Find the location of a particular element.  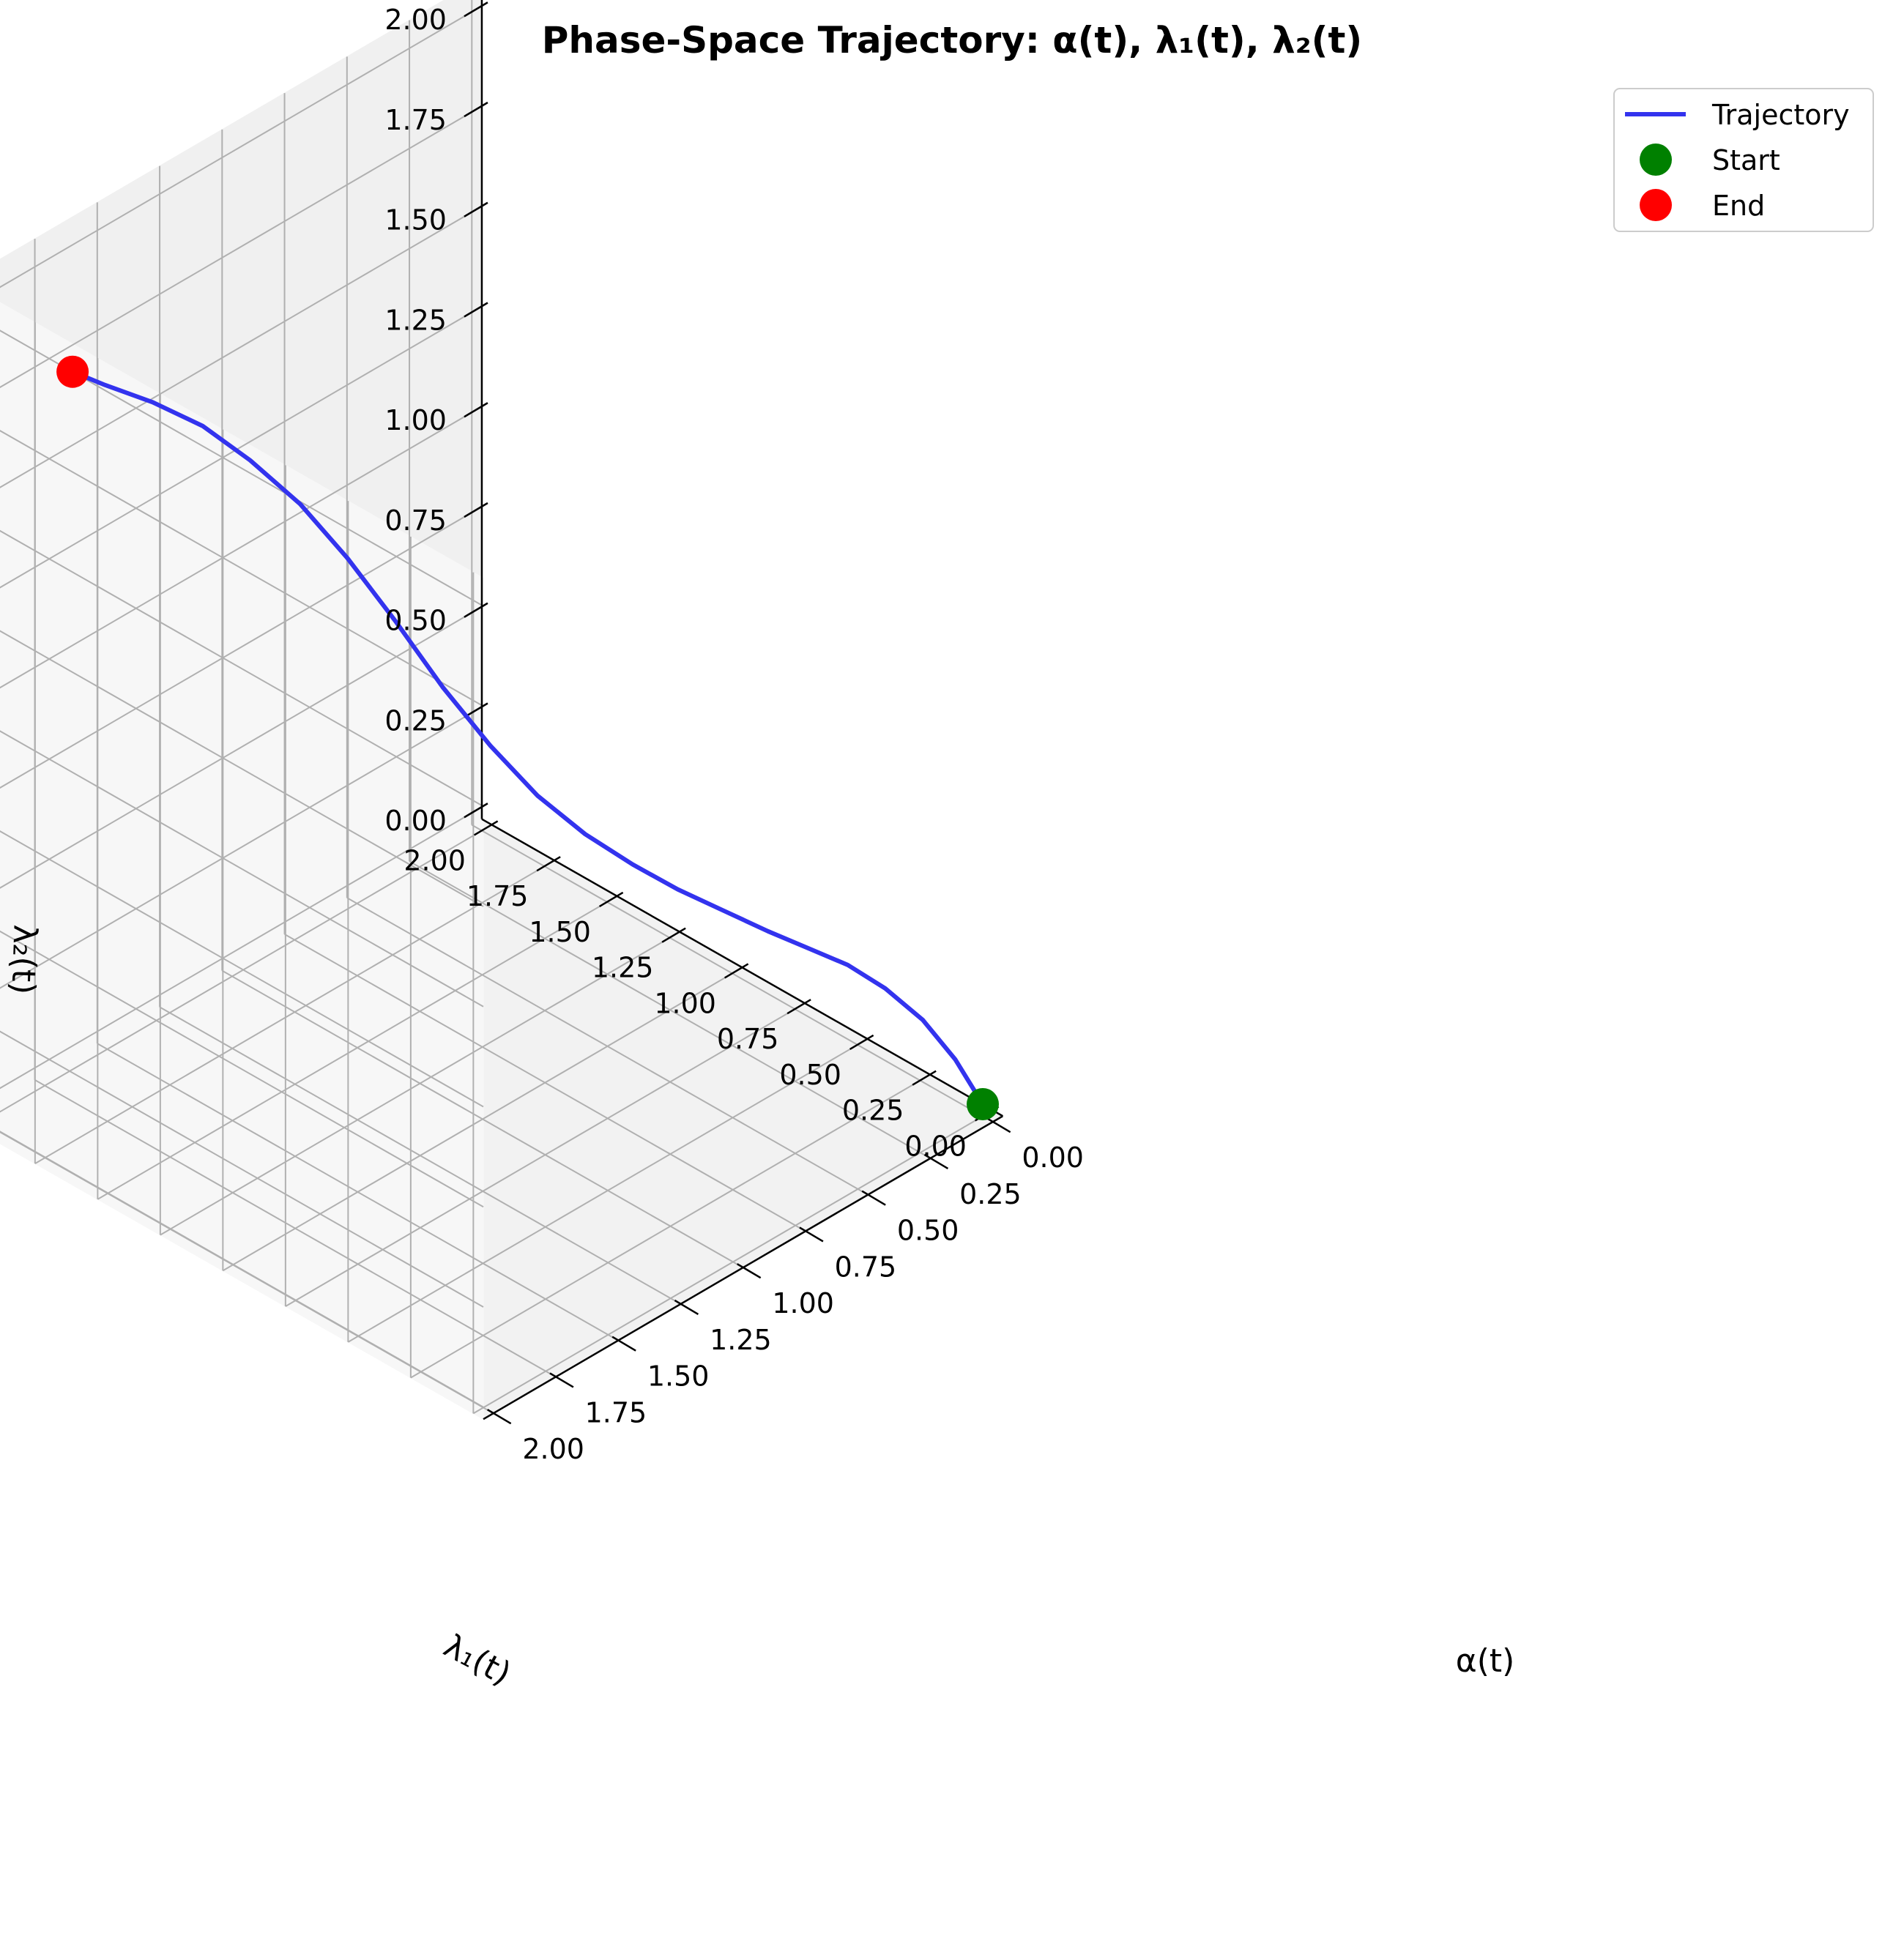

alpha-tick-label: 1.00 is located at coordinates (803, 1303).